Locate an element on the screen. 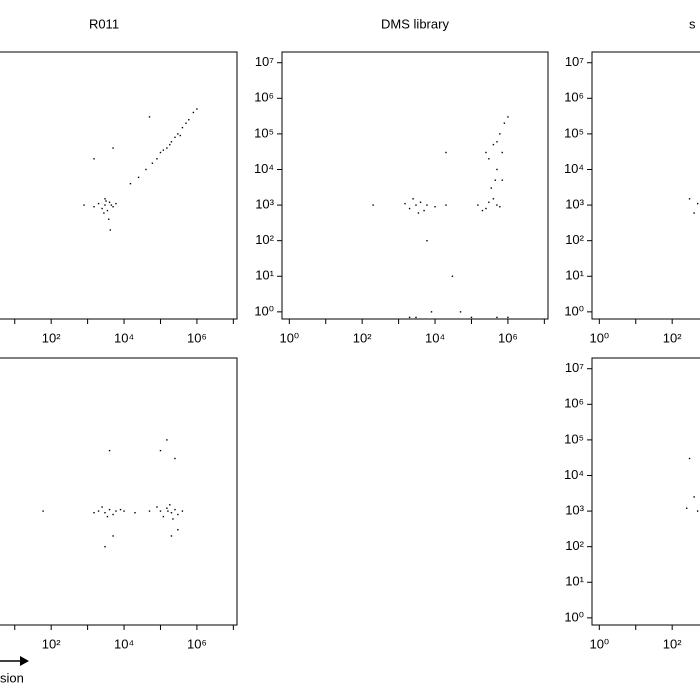  y-tick-label: 10⁵ is located at coordinates (264, 132).